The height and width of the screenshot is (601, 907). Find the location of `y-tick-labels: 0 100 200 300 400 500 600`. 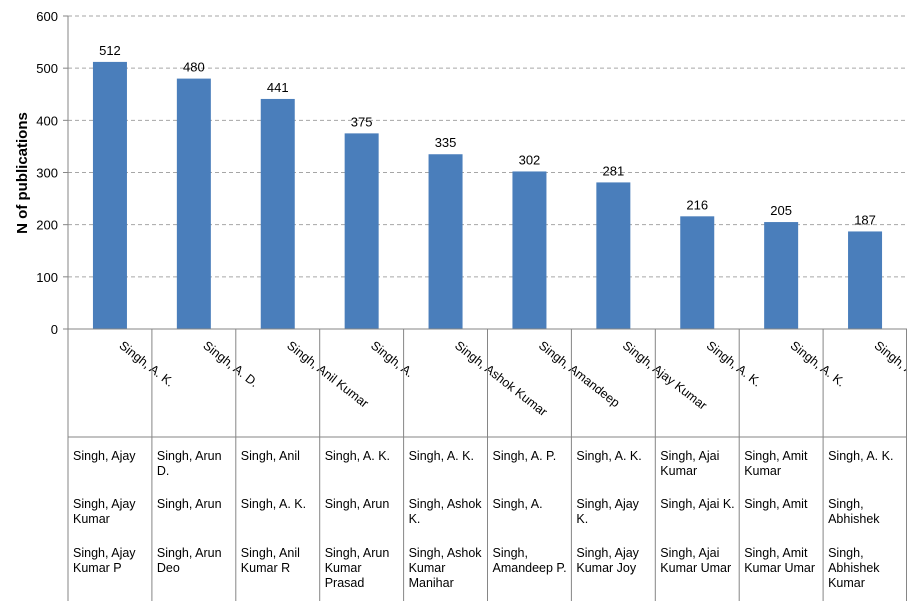

y-tick-labels: 0 100 200 300 400 500 600 is located at coordinates (47, 173).